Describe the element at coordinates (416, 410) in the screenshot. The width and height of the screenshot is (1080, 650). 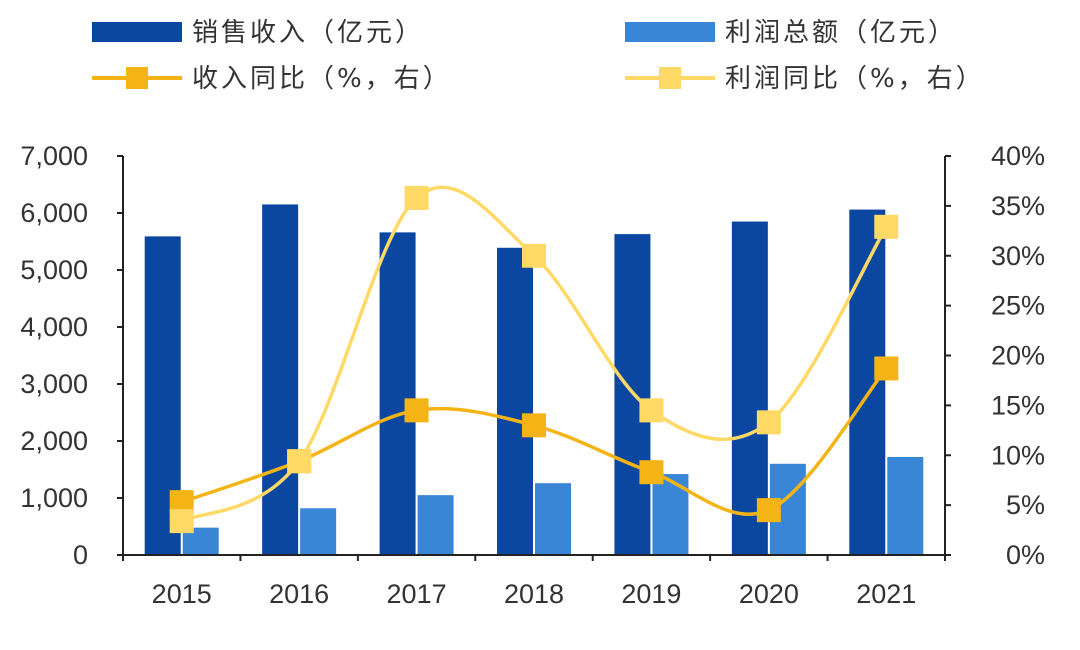
I see `marker-revenue-yoy-2017` at that location.